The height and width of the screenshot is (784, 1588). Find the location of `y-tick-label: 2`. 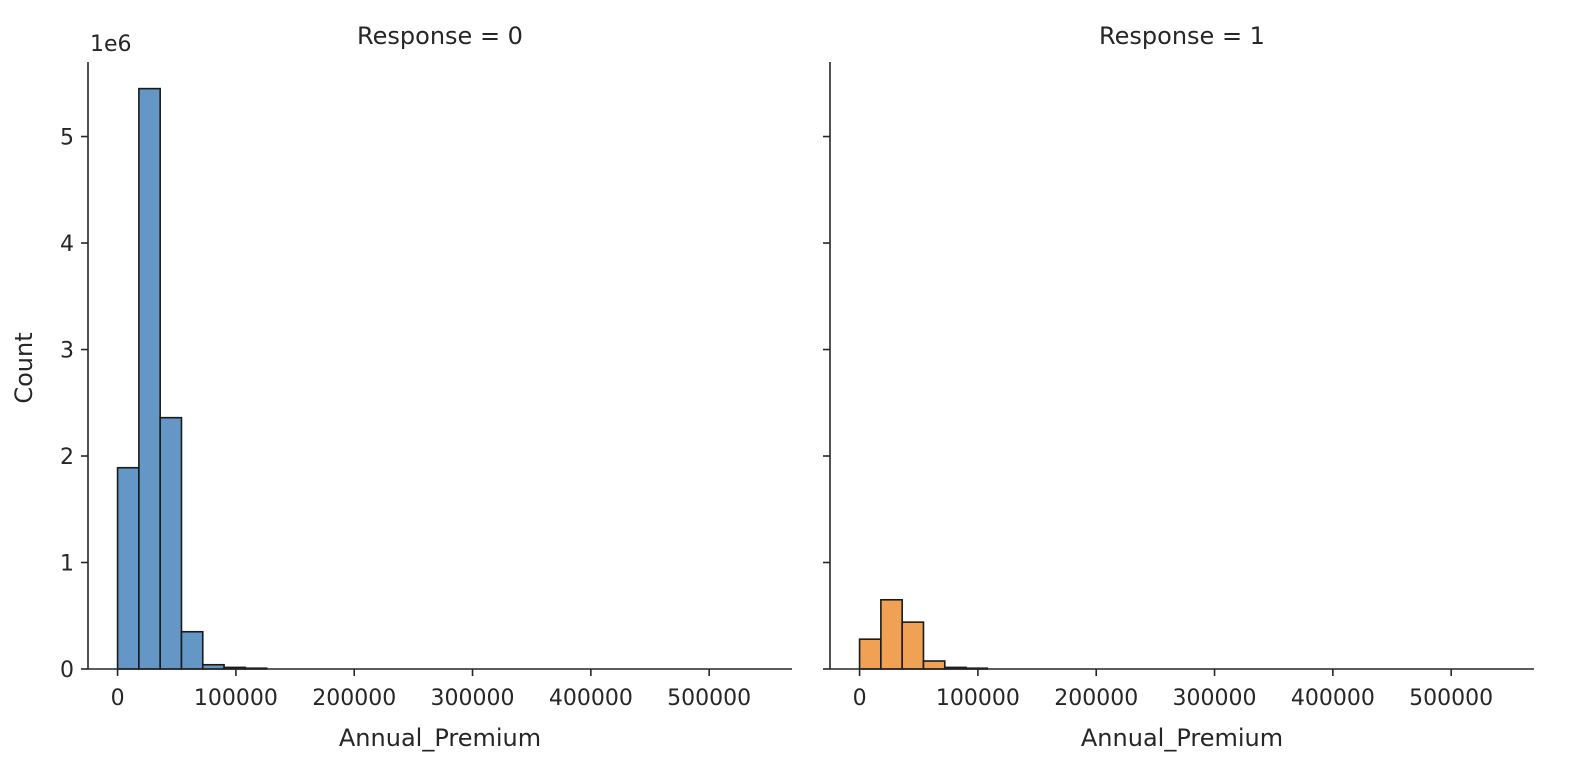

y-tick-label: 2 is located at coordinates (67, 457).